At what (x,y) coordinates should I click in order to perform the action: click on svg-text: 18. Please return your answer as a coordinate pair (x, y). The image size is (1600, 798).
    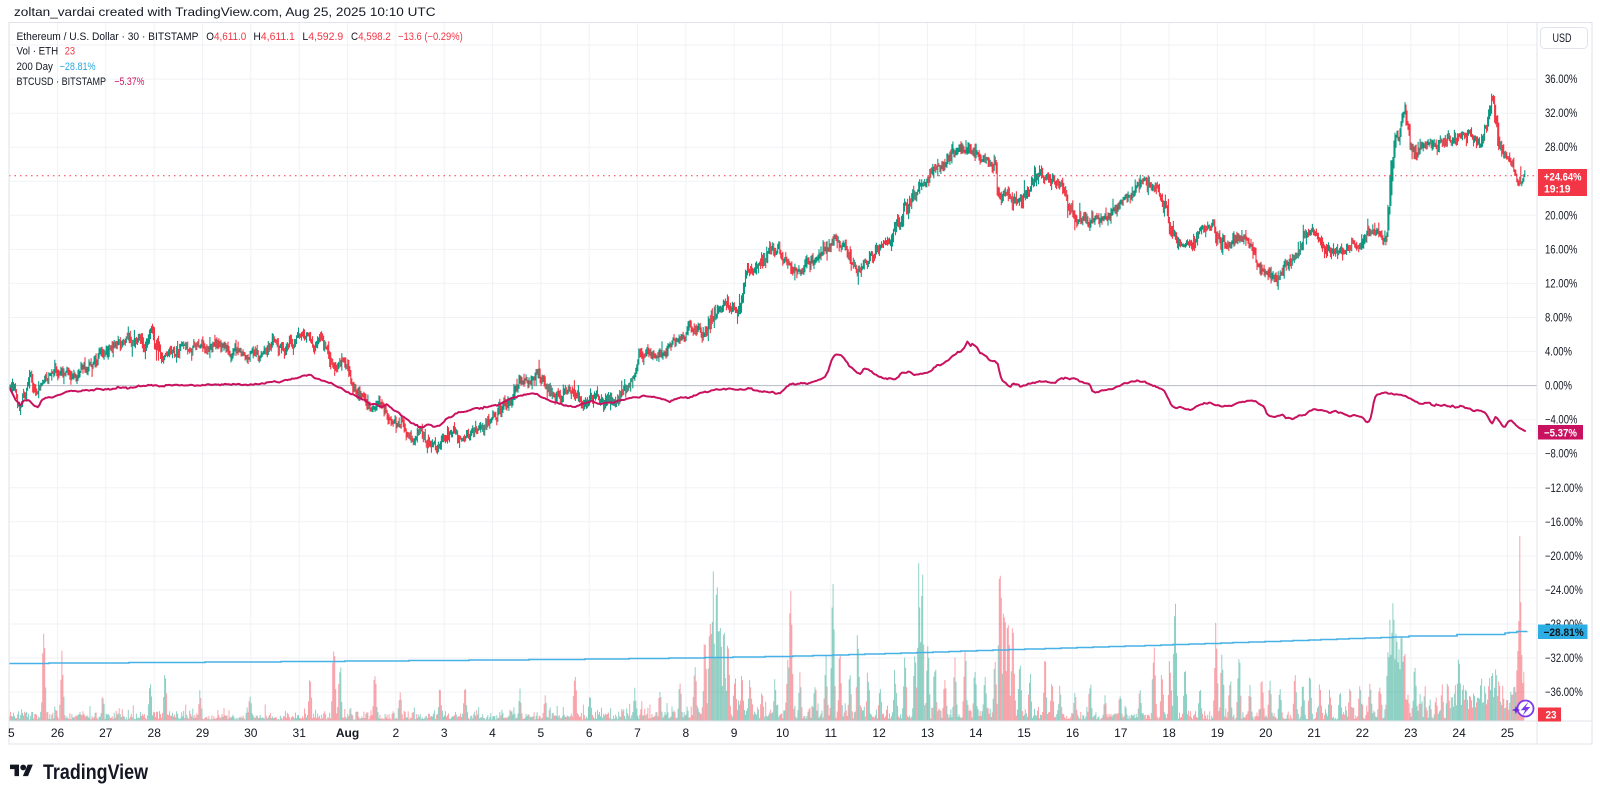
    Looking at the image, I should click on (1169, 733).